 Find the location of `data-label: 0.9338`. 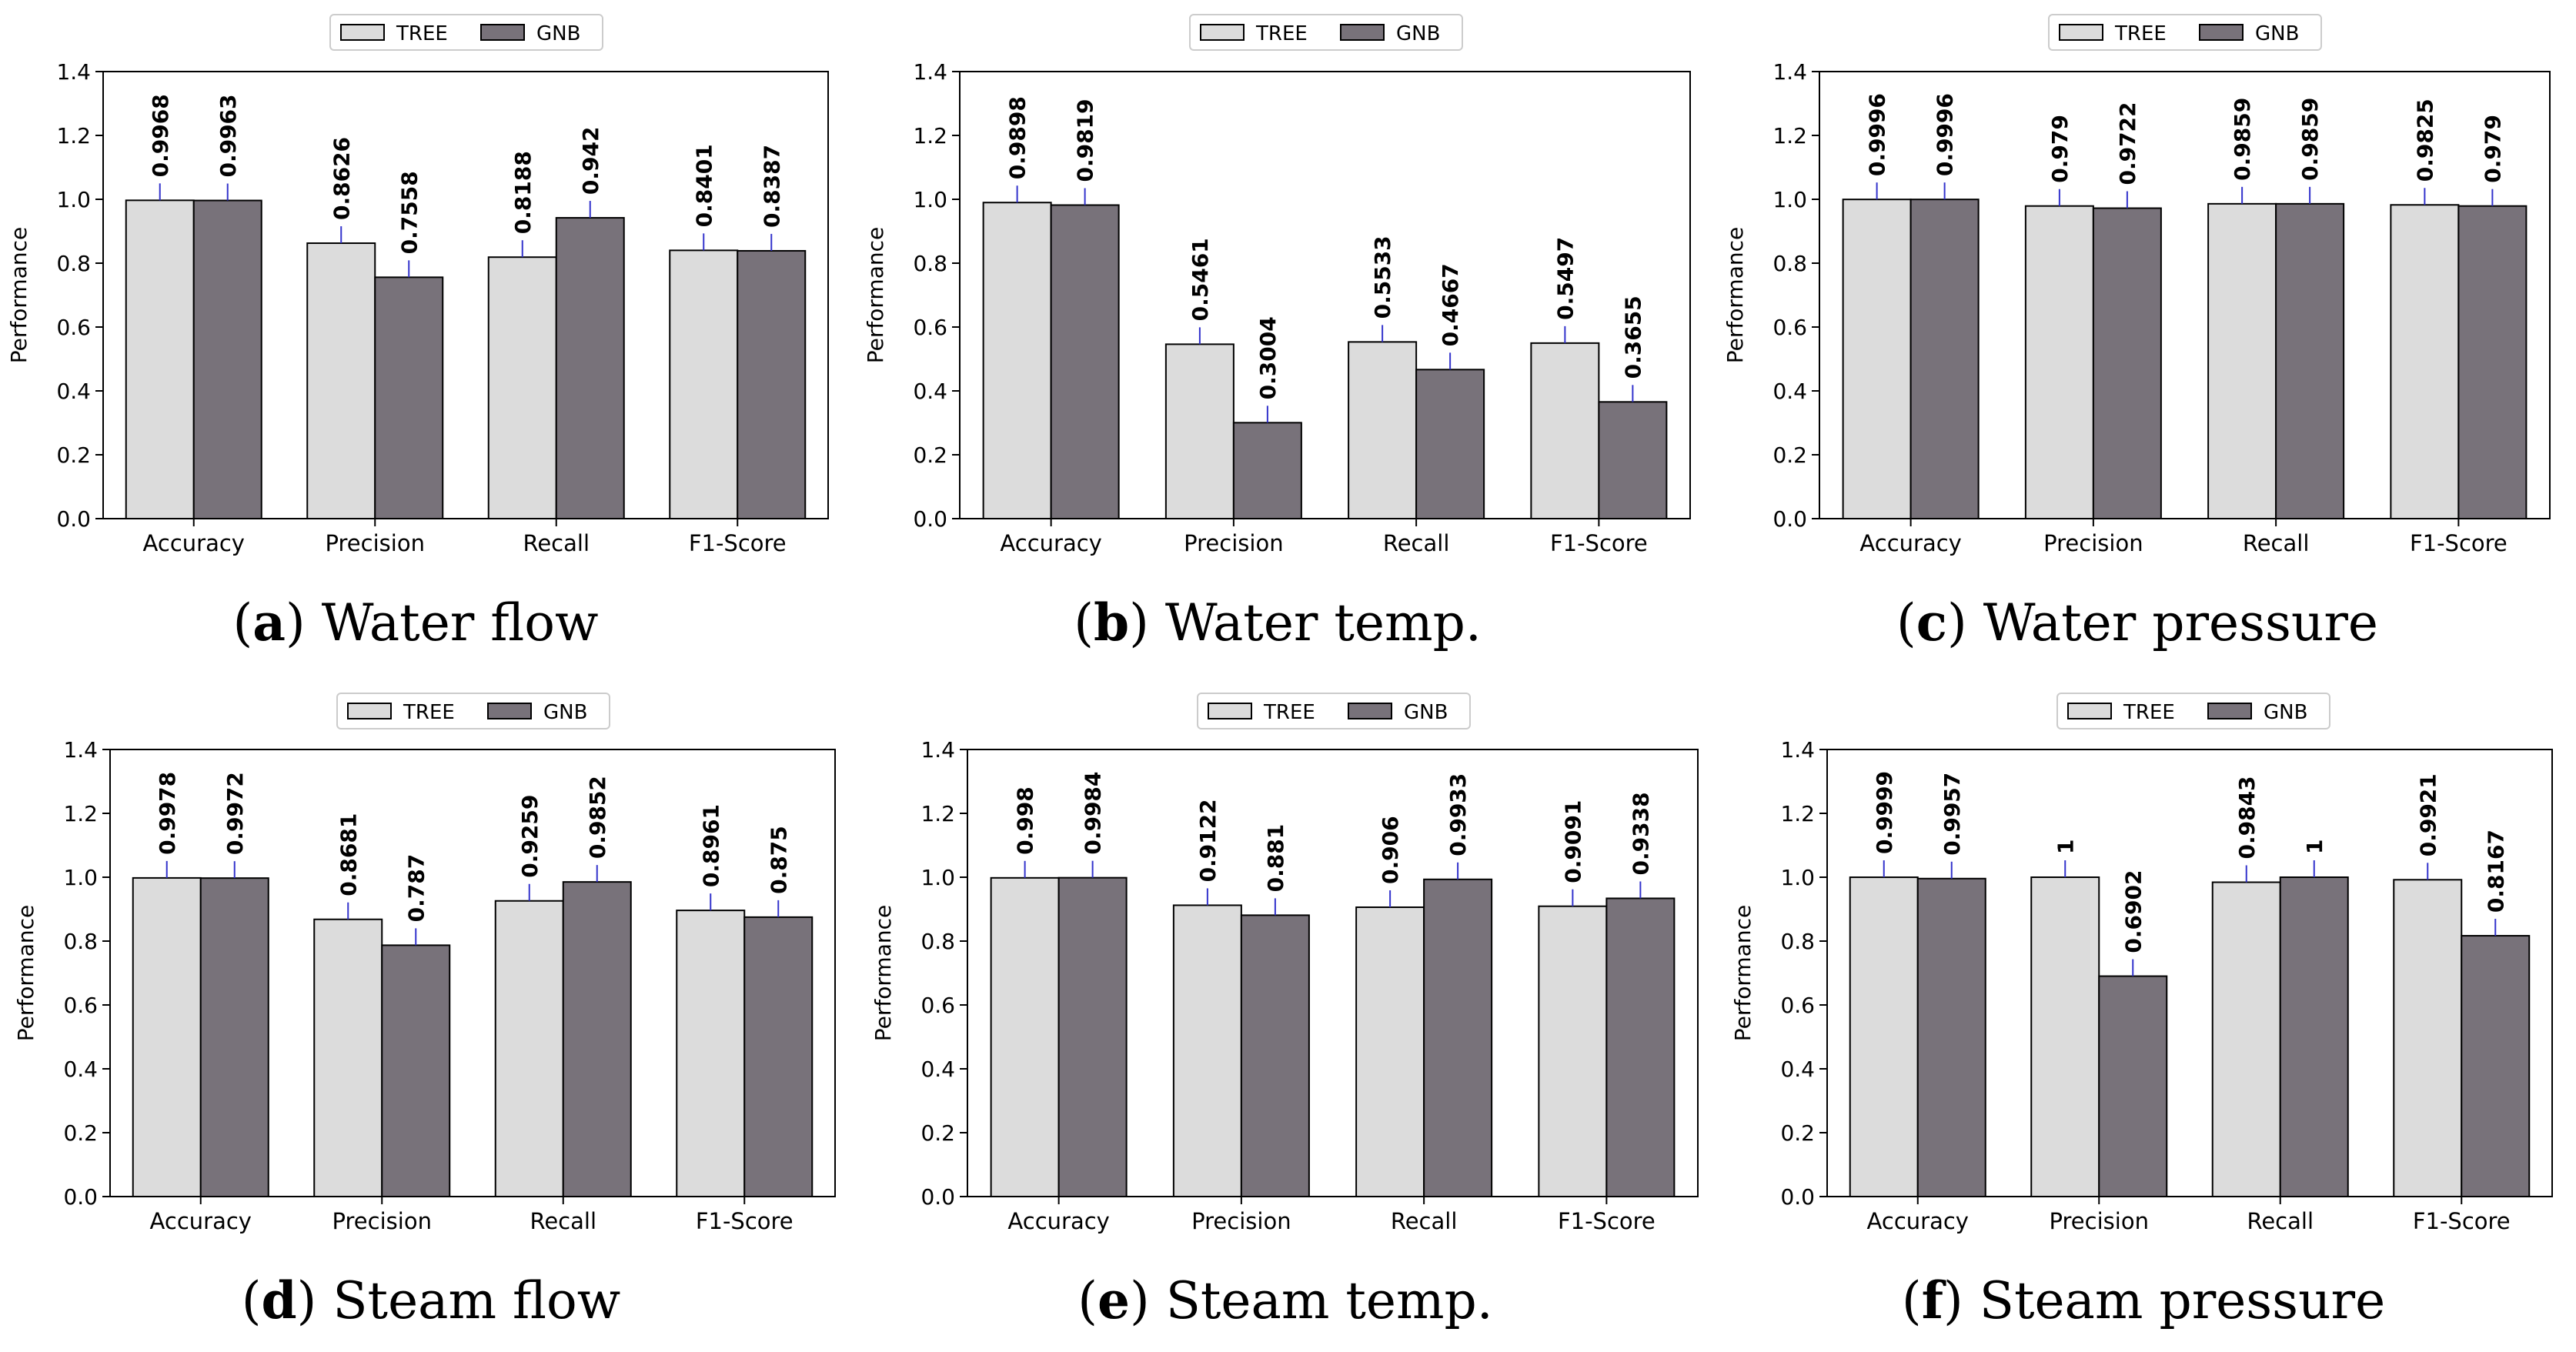

data-label: 0.9338 is located at coordinates (1640, 833).